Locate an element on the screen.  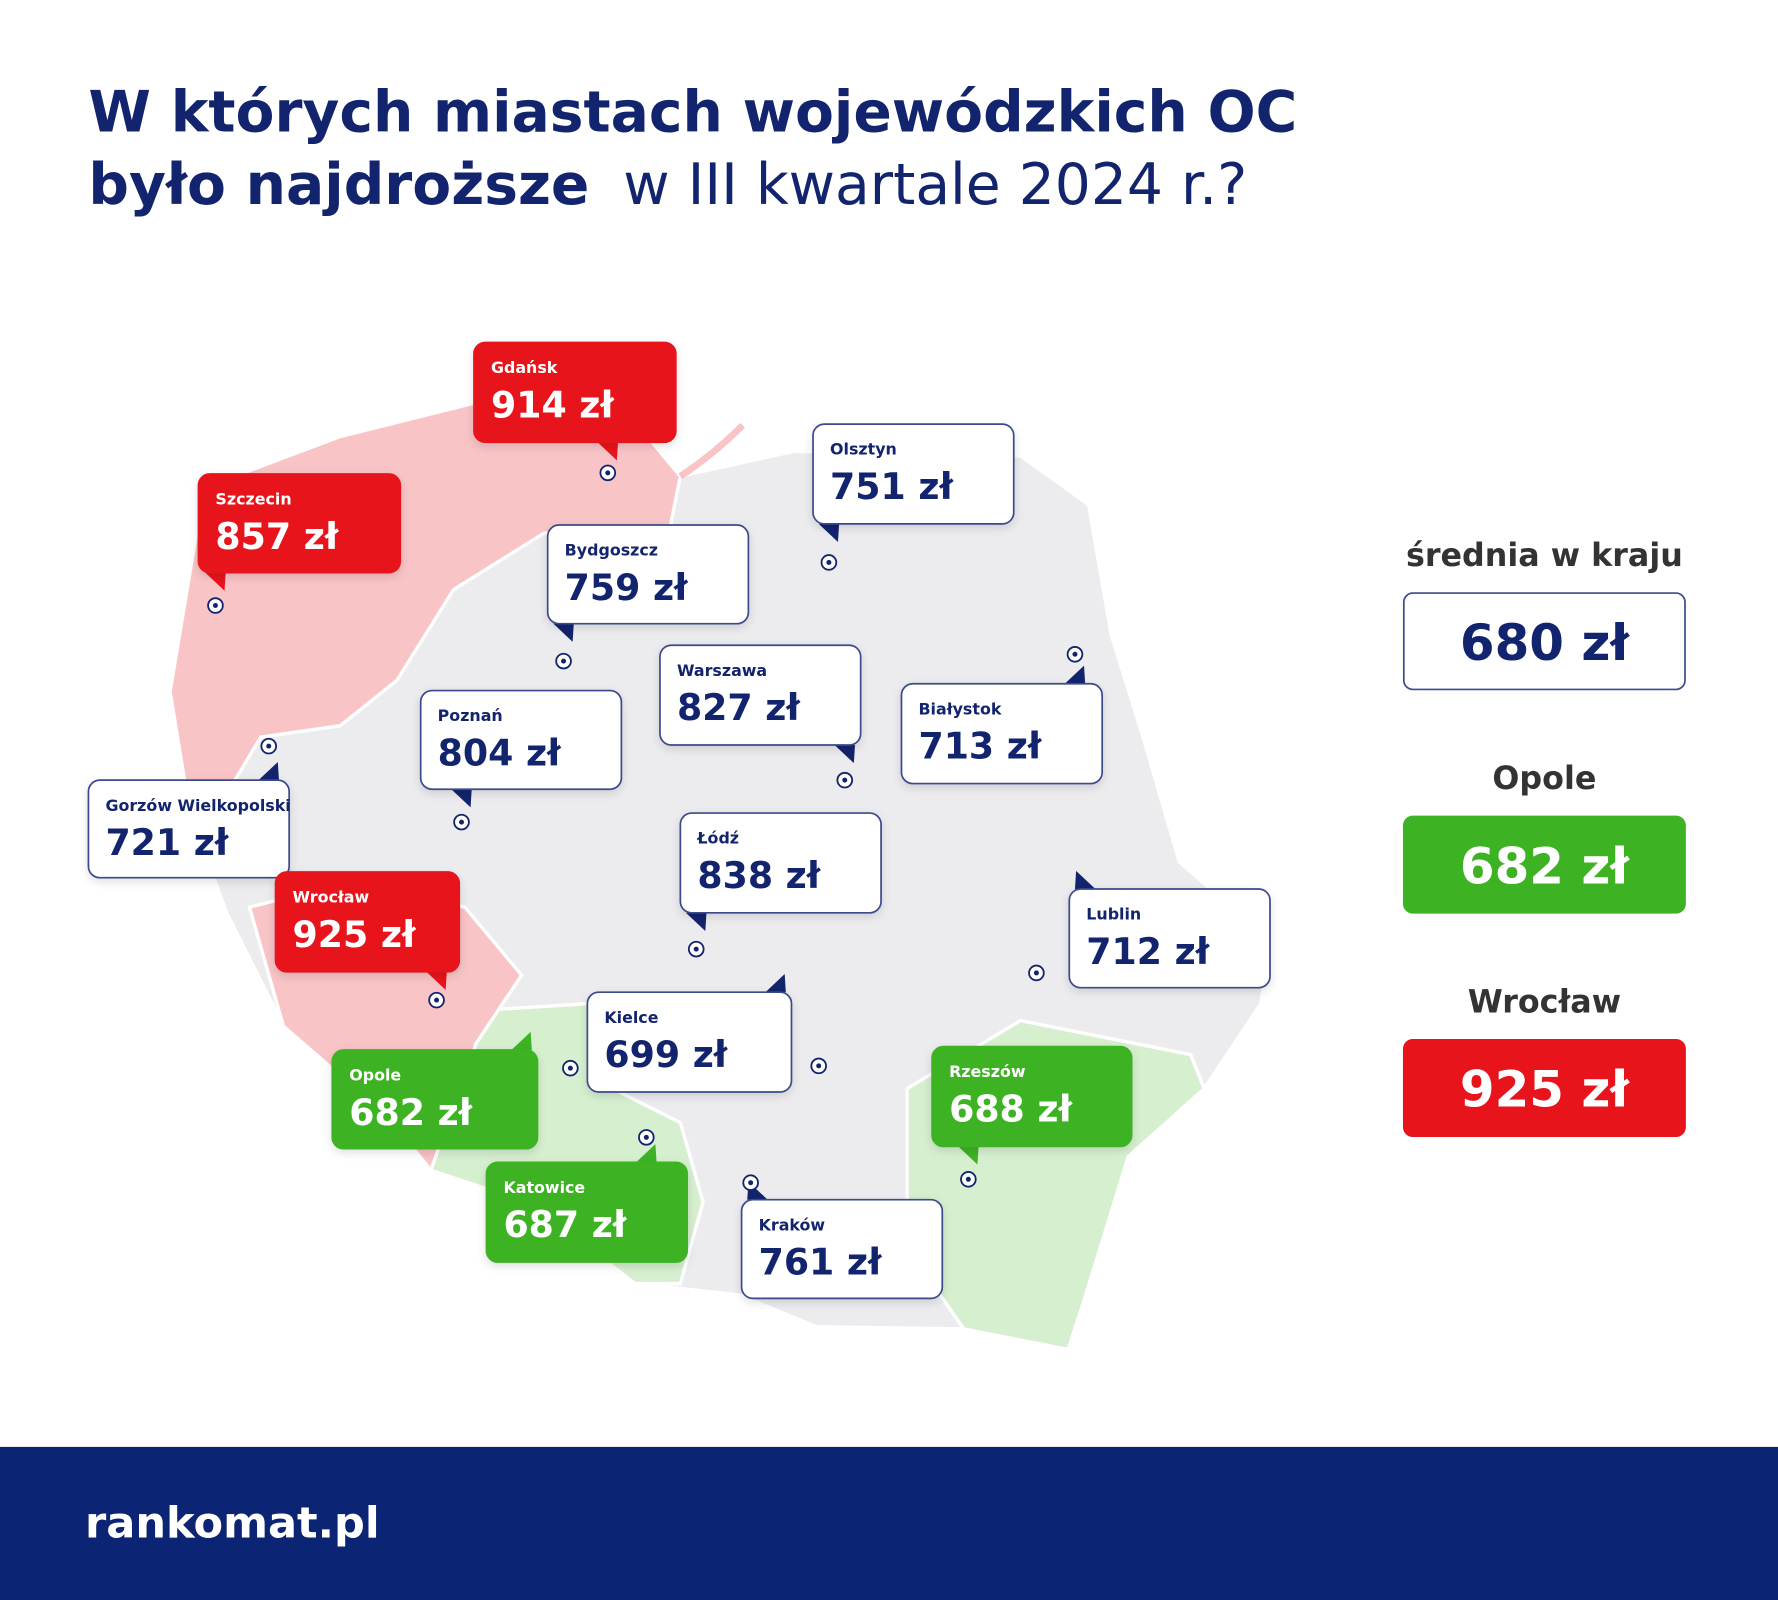
city-price: 687 zł is located at coordinates (565, 1224).